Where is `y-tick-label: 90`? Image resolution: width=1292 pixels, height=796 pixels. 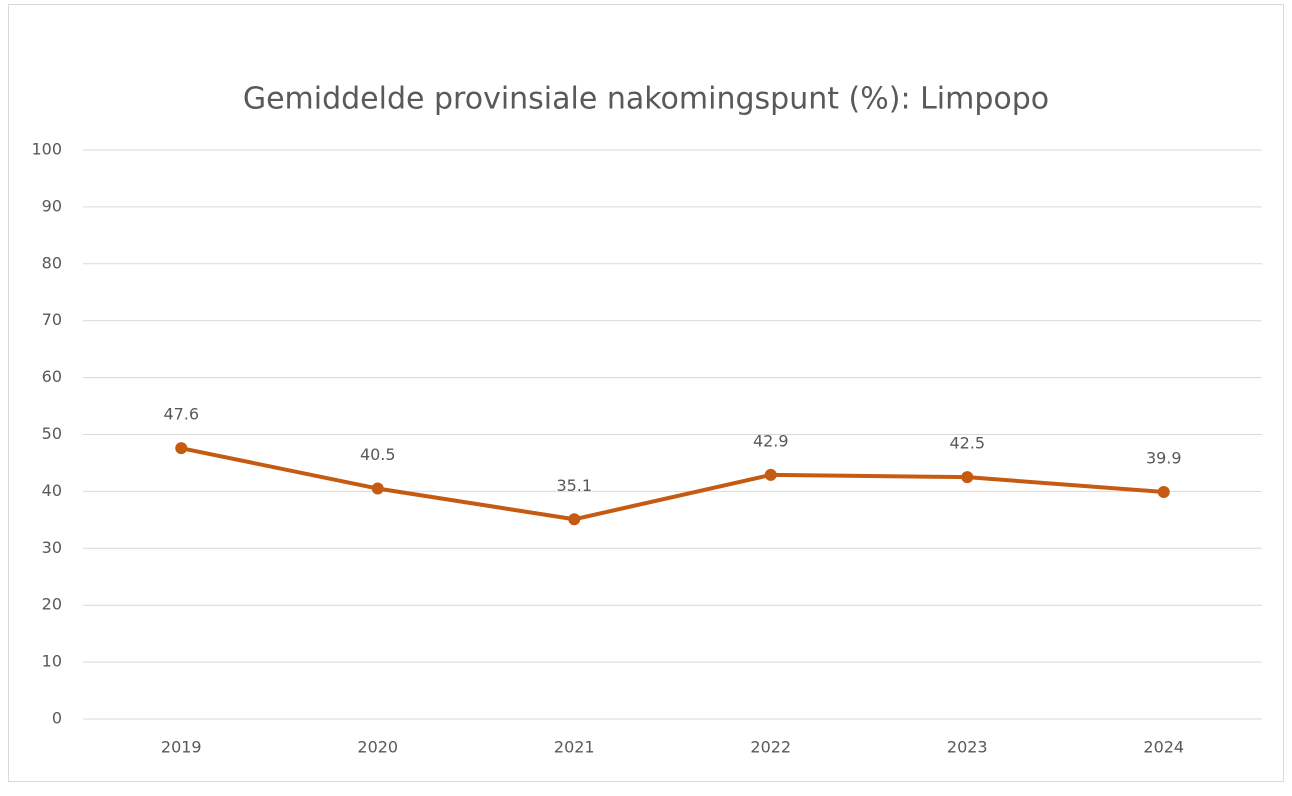 y-tick-label: 90 is located at coordinates (52, 205).